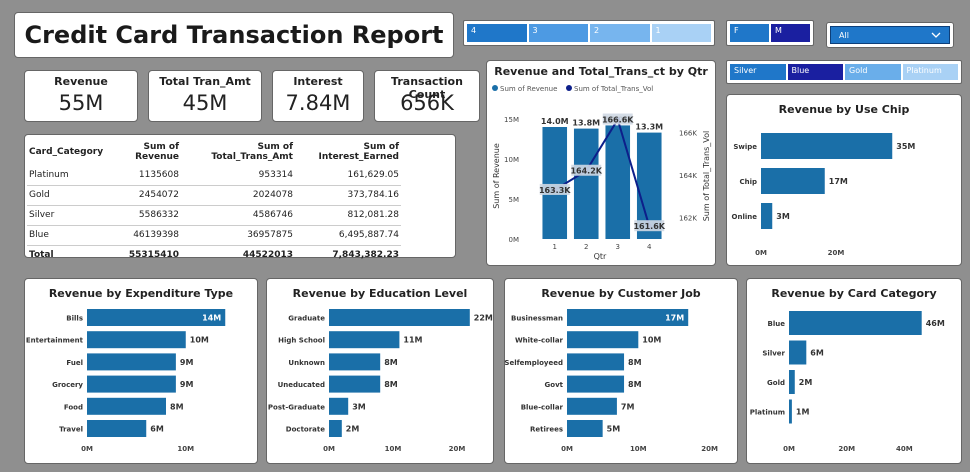 Image resolution: width=970 pixels, height=472 pixels. What do you see at coordinates (144, 195) in the screenshot?
I see `table-cell: 2454072` at bounding box center [144, 195].